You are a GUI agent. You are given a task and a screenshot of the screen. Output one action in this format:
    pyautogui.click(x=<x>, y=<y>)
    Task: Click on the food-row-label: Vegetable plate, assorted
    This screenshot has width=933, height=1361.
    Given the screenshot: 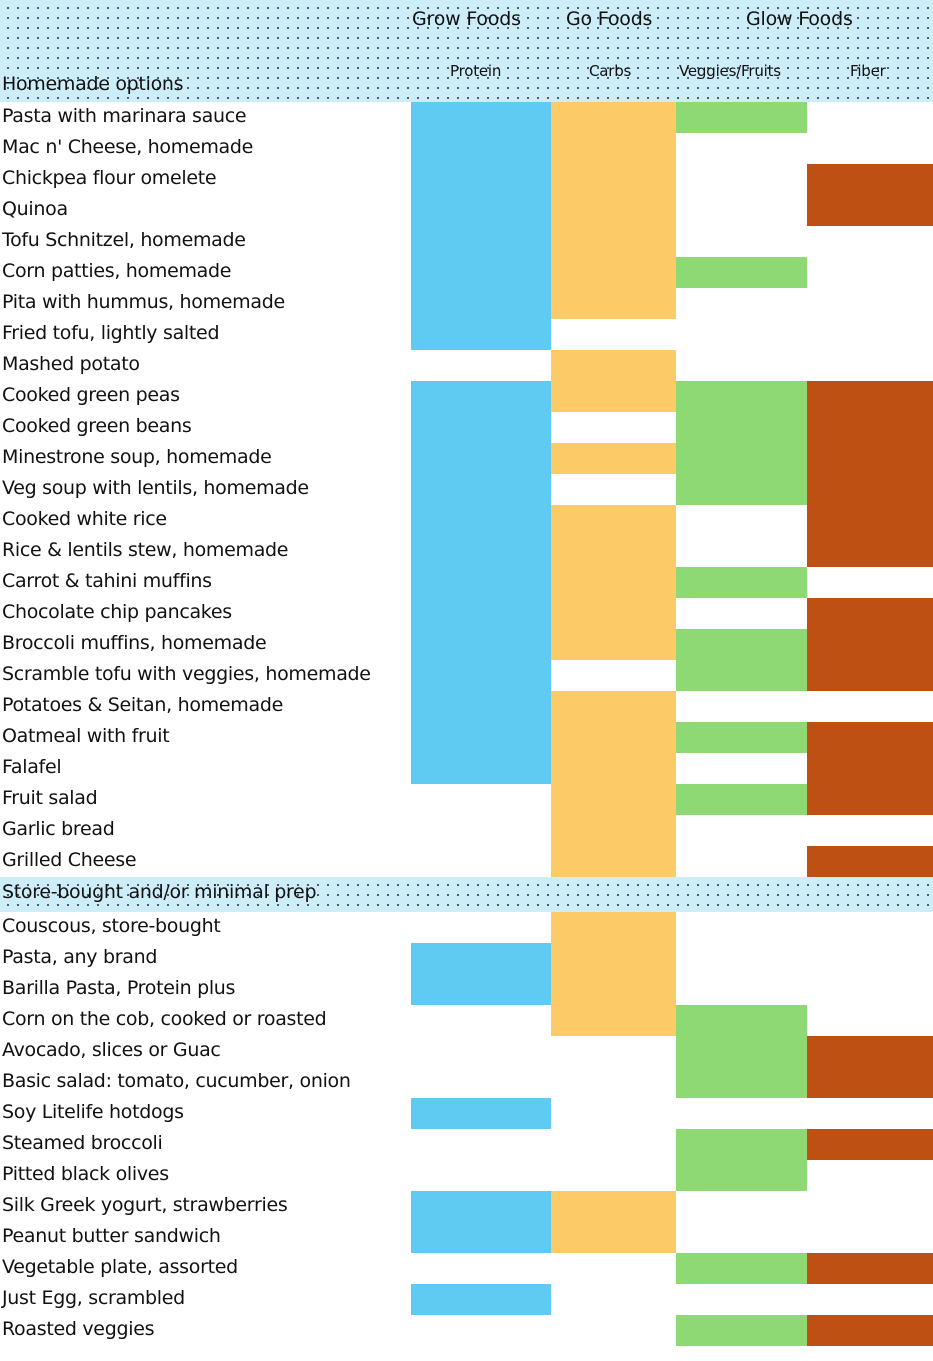 What is the action you would take?
    pyautogui.click(x=120, y=1267)
    